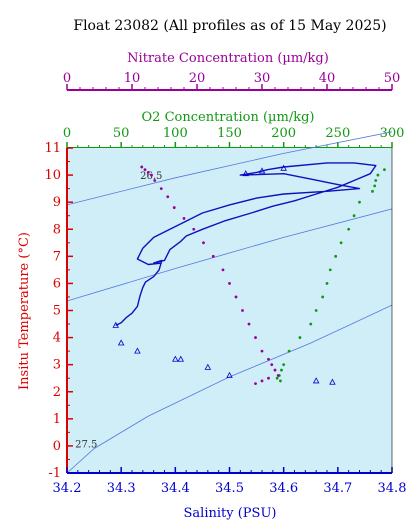  I want to click on oxygen-tick-label: 150, so click(229, 133).